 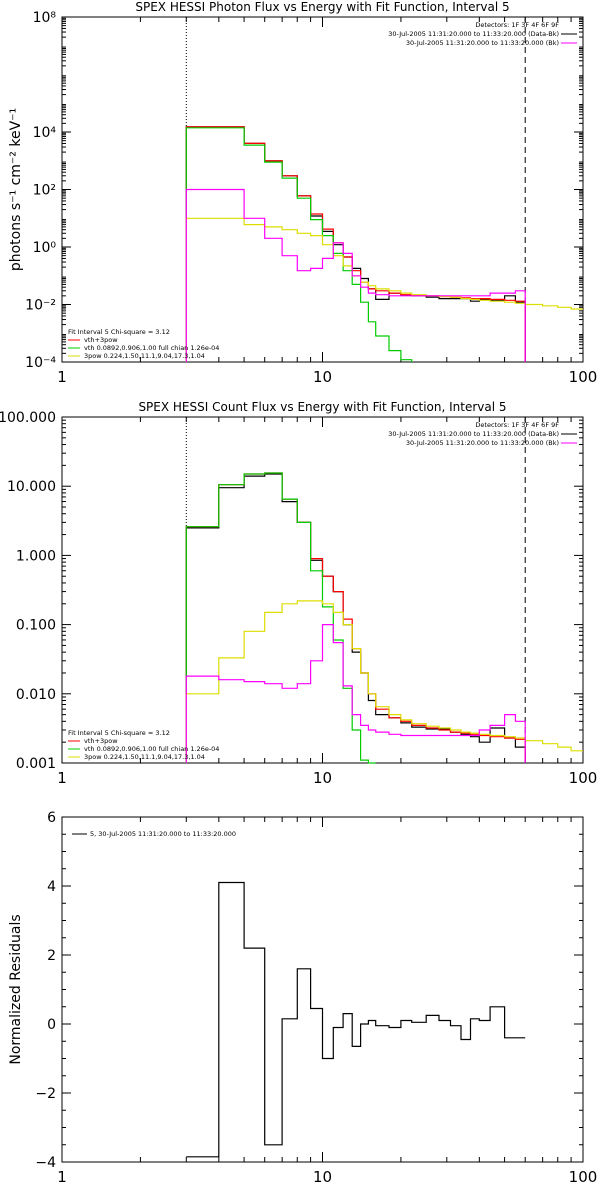 What do you see at coordinates (36, 626) in the screenshot?
I see `y-tick-label: 0.100` at bounding box center [36, 626].